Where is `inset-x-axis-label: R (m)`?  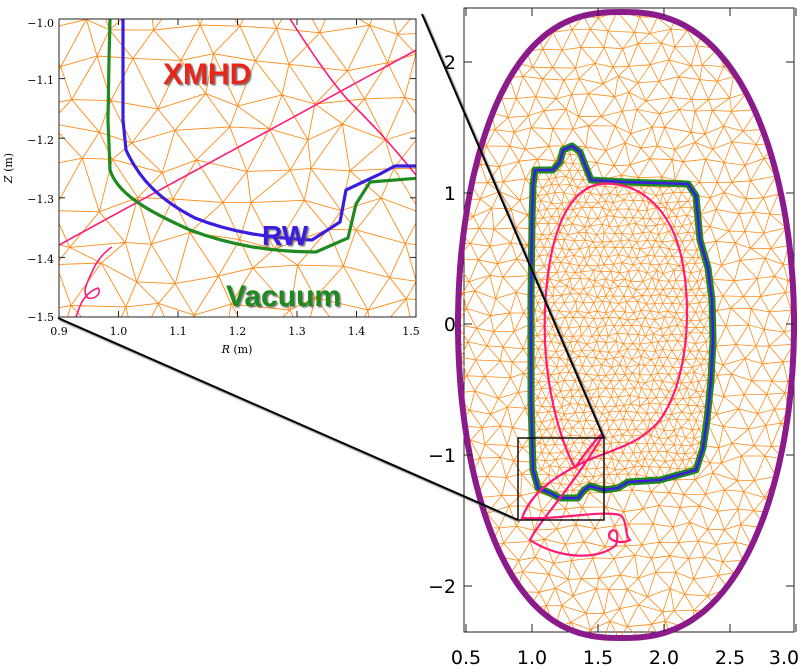
inset-x-axis-label: R (m) is located at coordinates (237, 349).